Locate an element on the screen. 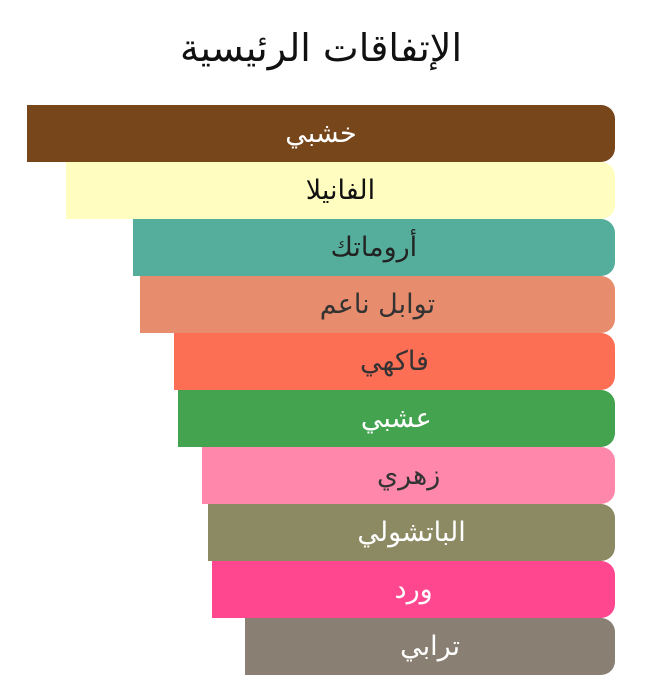 Image resolution: width=664 pixels, height=698 pixels. bar-label: أروماتك is located at coordinates (374, 247).